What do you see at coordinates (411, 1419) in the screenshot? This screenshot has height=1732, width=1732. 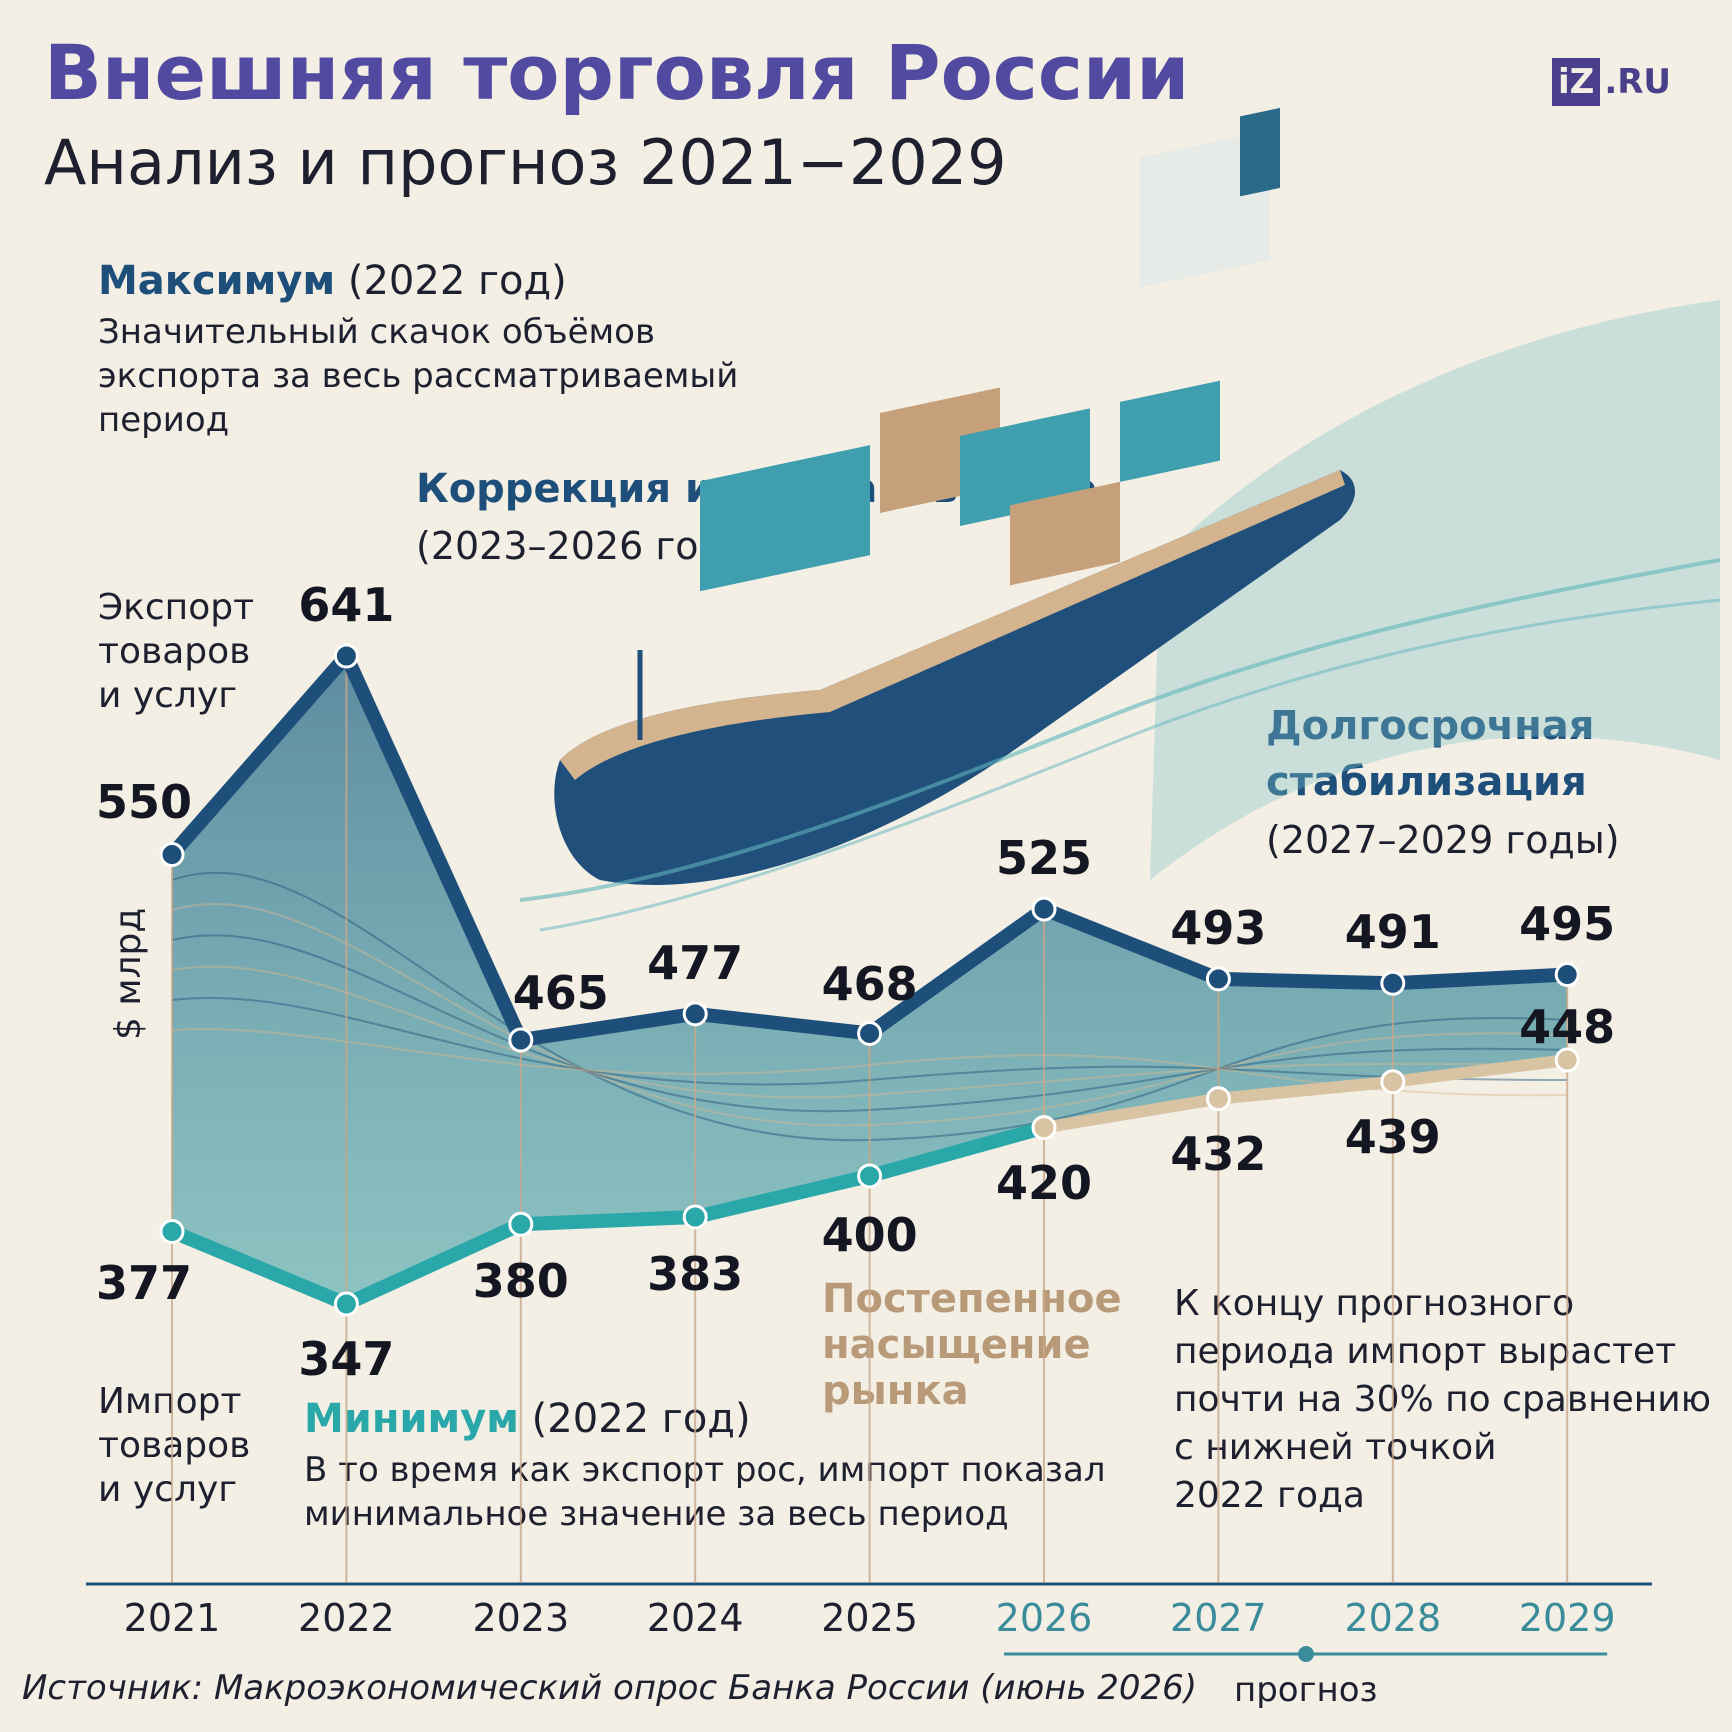 I see `minimum-head: Минимум` at bounding box center [411, 1419].